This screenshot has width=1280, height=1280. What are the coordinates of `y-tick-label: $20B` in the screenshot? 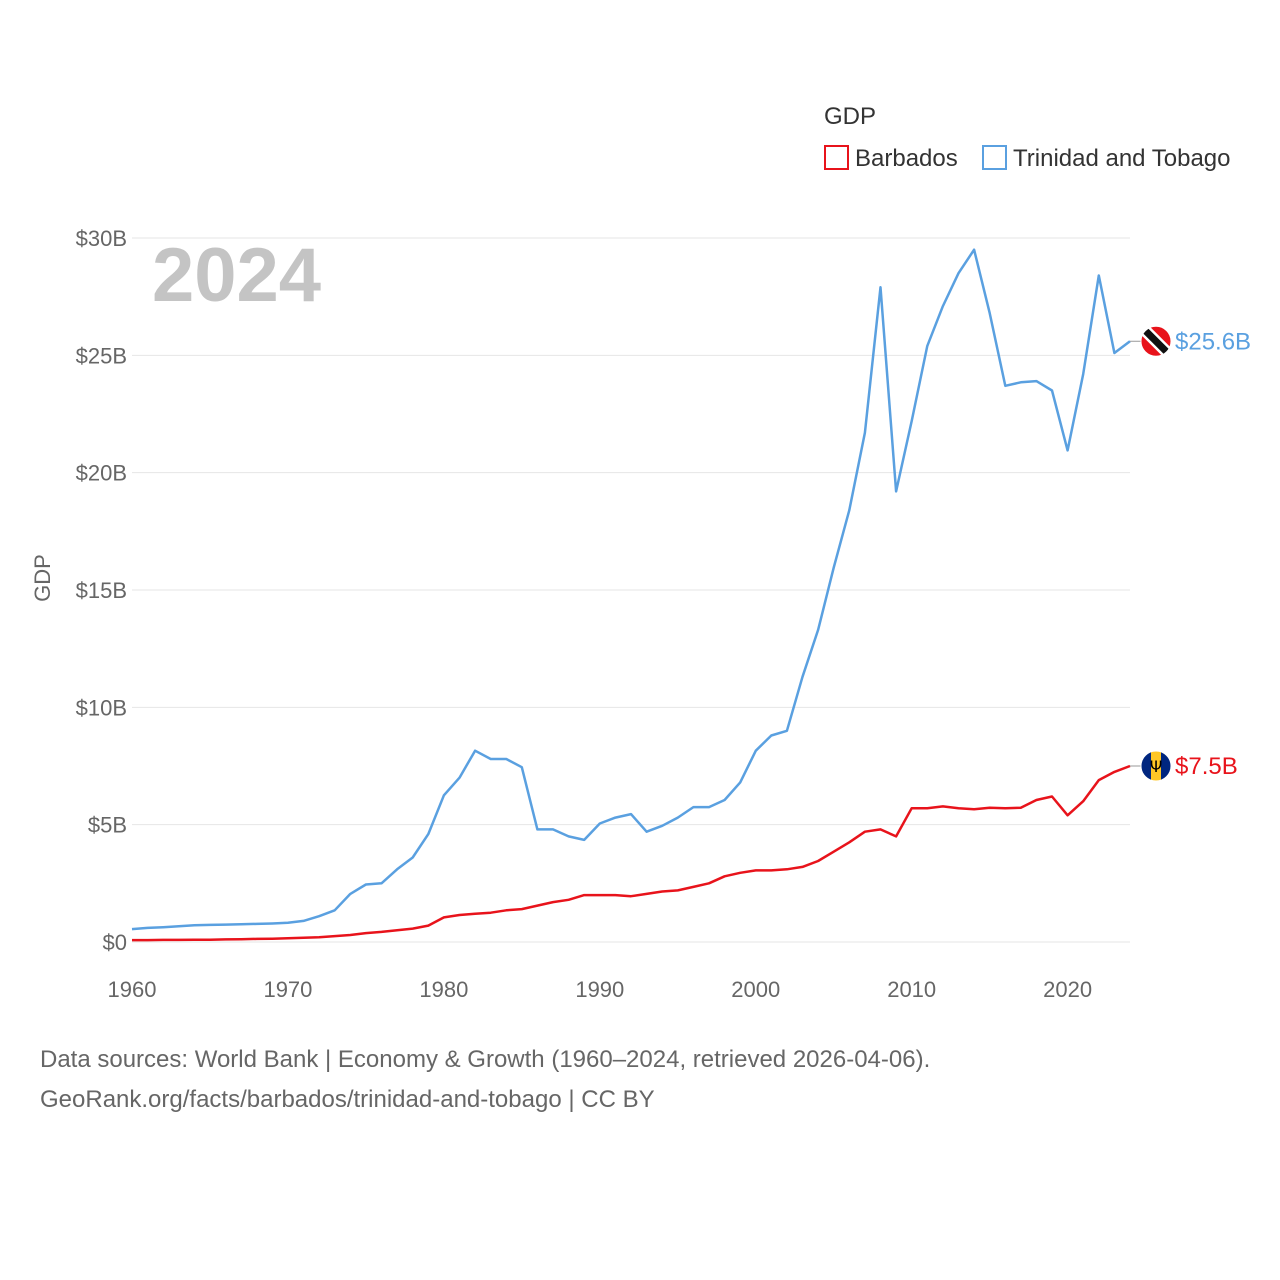 It's located at (101, 473).